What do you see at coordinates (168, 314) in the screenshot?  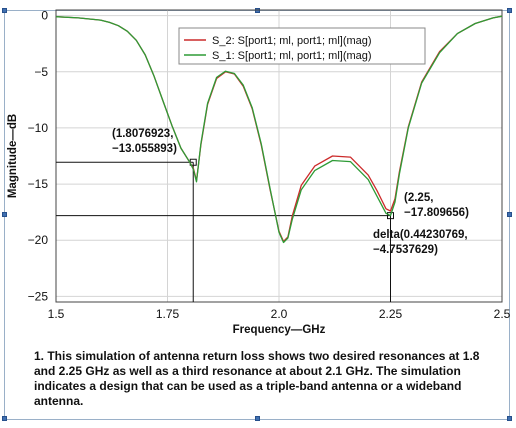 I see `x-tick-label: 1.75` at bounding box center [168, 314].